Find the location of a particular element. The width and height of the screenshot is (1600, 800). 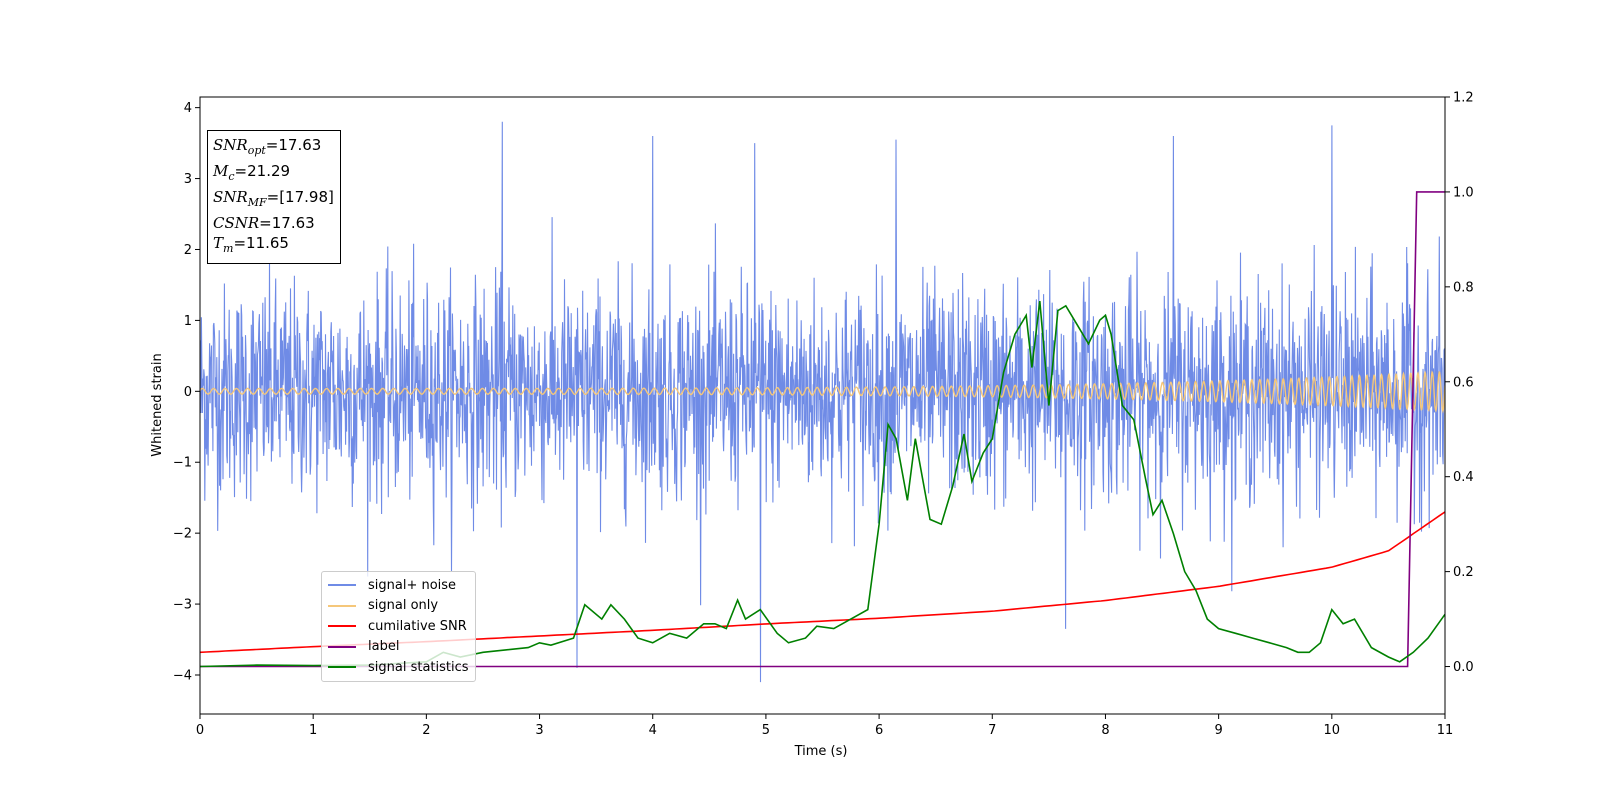

right-y-tick-label: 0.0 is located at coordinates (1463, 667).